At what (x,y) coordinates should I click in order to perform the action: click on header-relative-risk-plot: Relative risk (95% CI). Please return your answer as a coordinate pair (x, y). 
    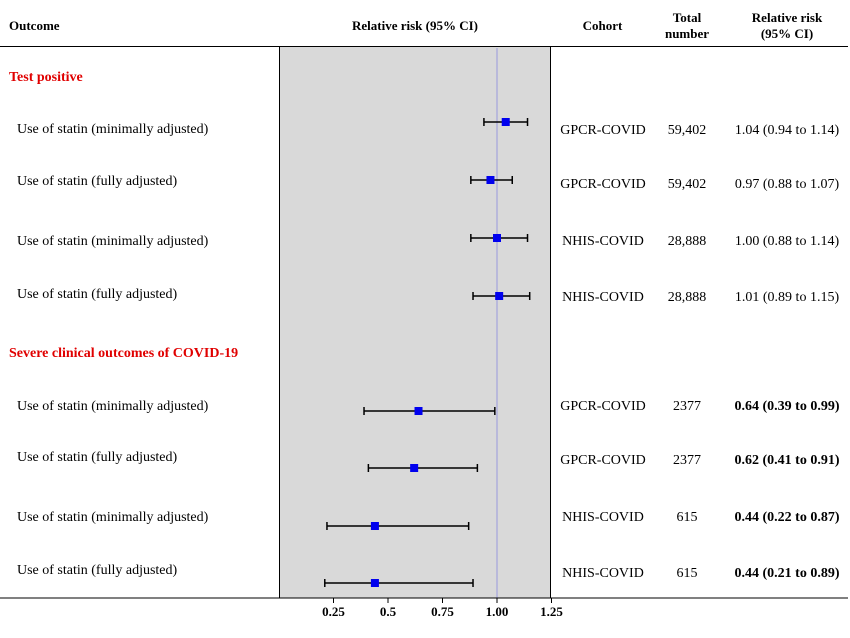
    Looking at the image, I should click on (414, 25).